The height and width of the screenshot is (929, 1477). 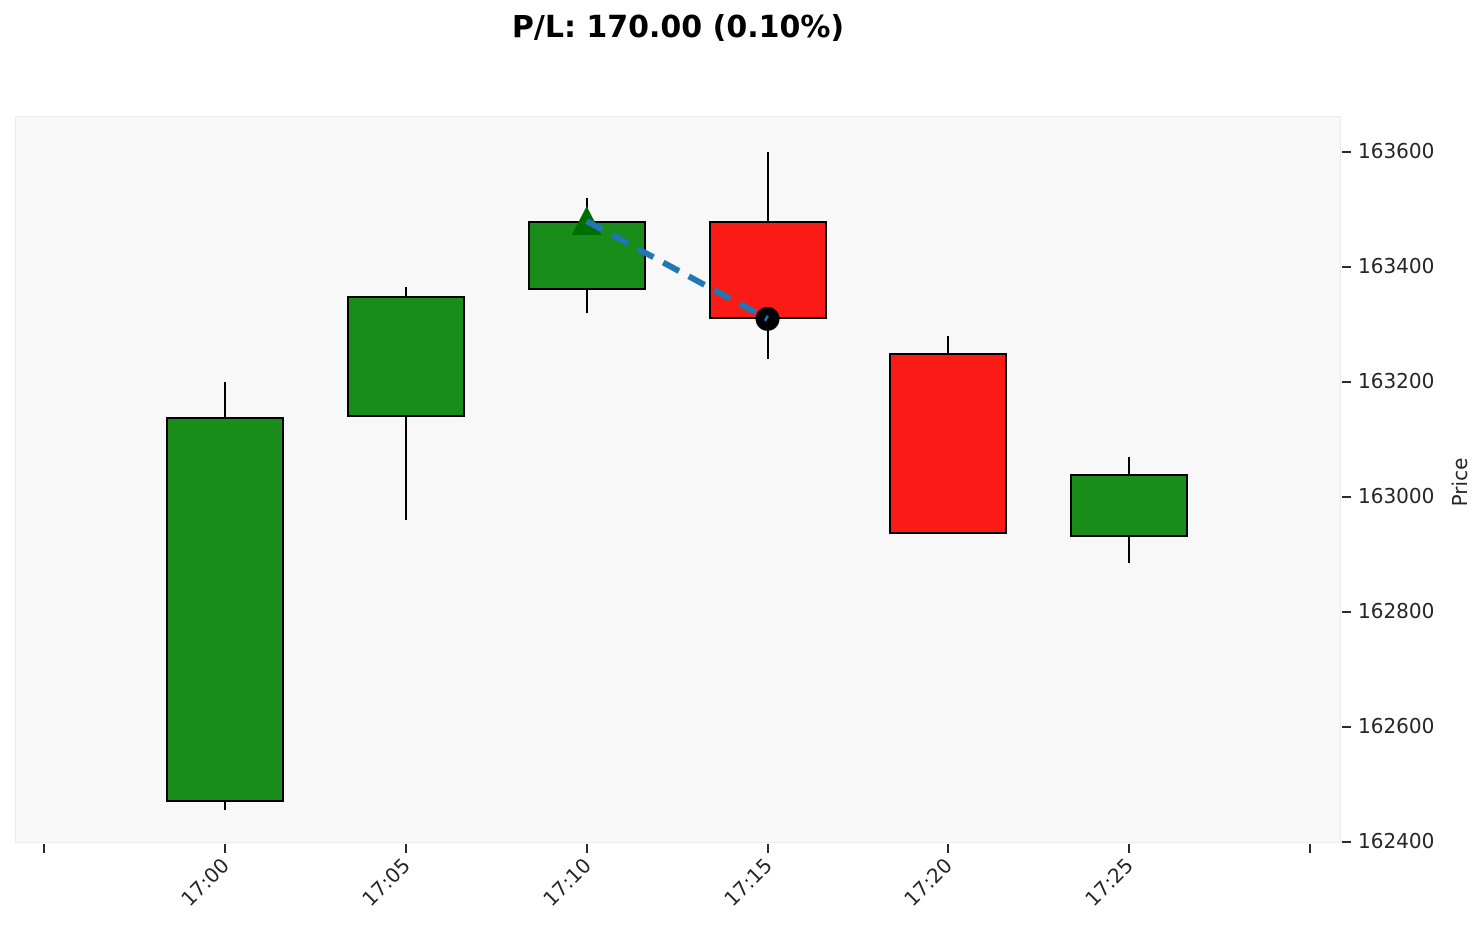 I want to click on y-tick-label: 162400, so click(x=1396, y=840).